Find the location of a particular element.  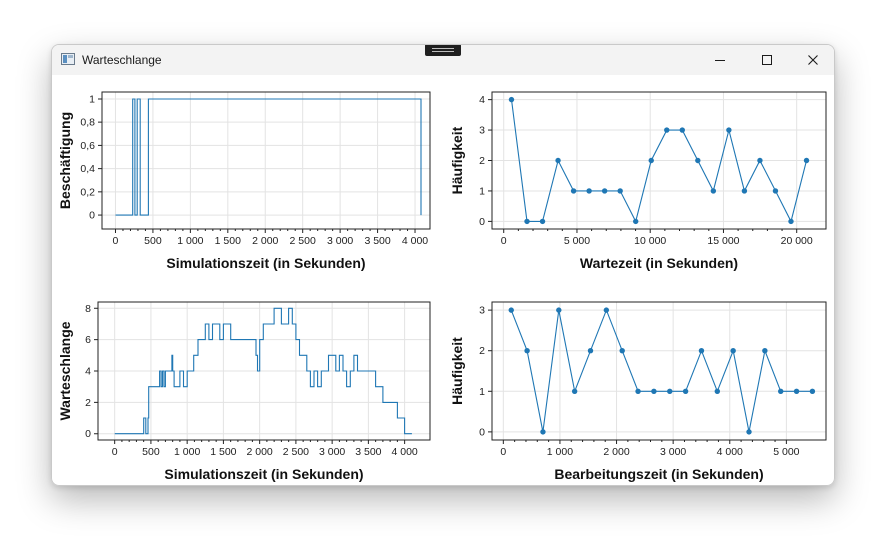

y-tick-label: 0,2 is located at coordinates (87, 192).